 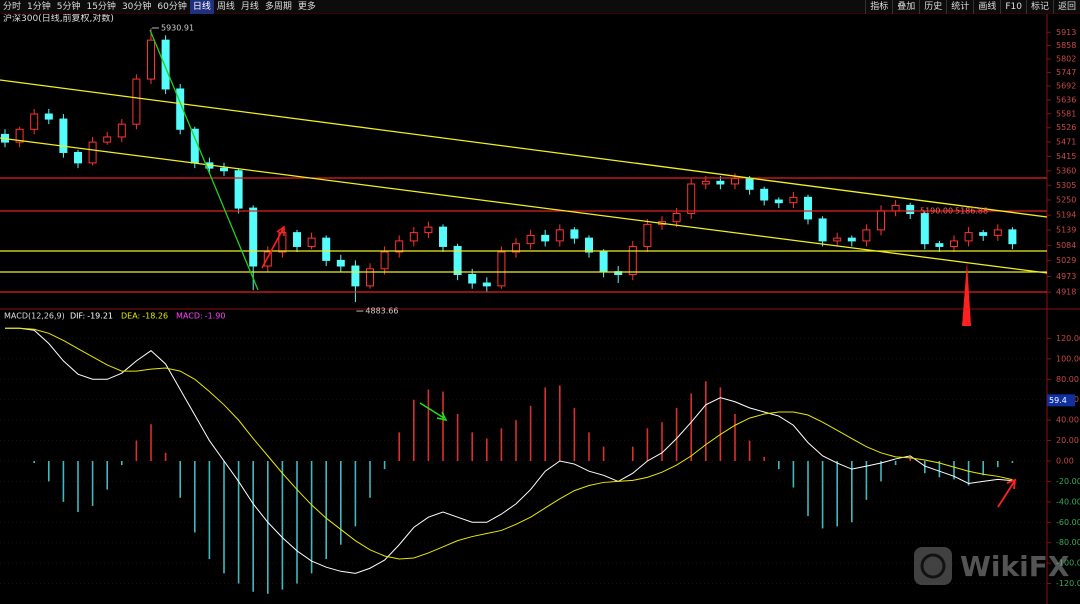 I want to click on period-tab: 日线, so click(x=201, y=7).